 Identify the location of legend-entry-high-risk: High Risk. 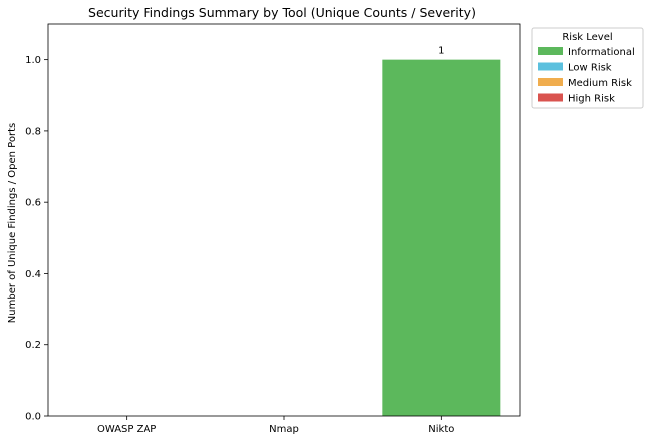
(591, 99).